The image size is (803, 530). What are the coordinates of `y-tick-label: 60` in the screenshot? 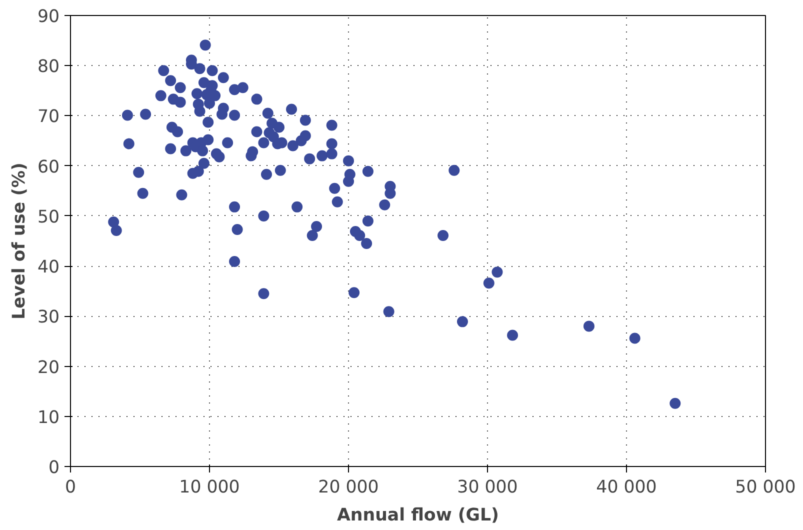 It's located at (48, 167).